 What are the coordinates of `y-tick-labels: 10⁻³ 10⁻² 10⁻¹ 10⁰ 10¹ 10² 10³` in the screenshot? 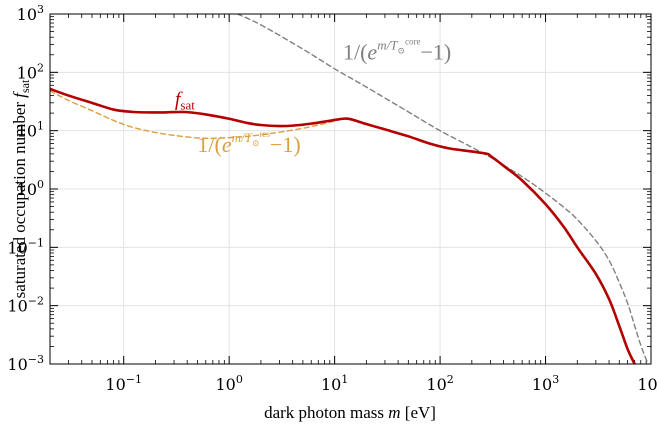 It's located at (25, 188).